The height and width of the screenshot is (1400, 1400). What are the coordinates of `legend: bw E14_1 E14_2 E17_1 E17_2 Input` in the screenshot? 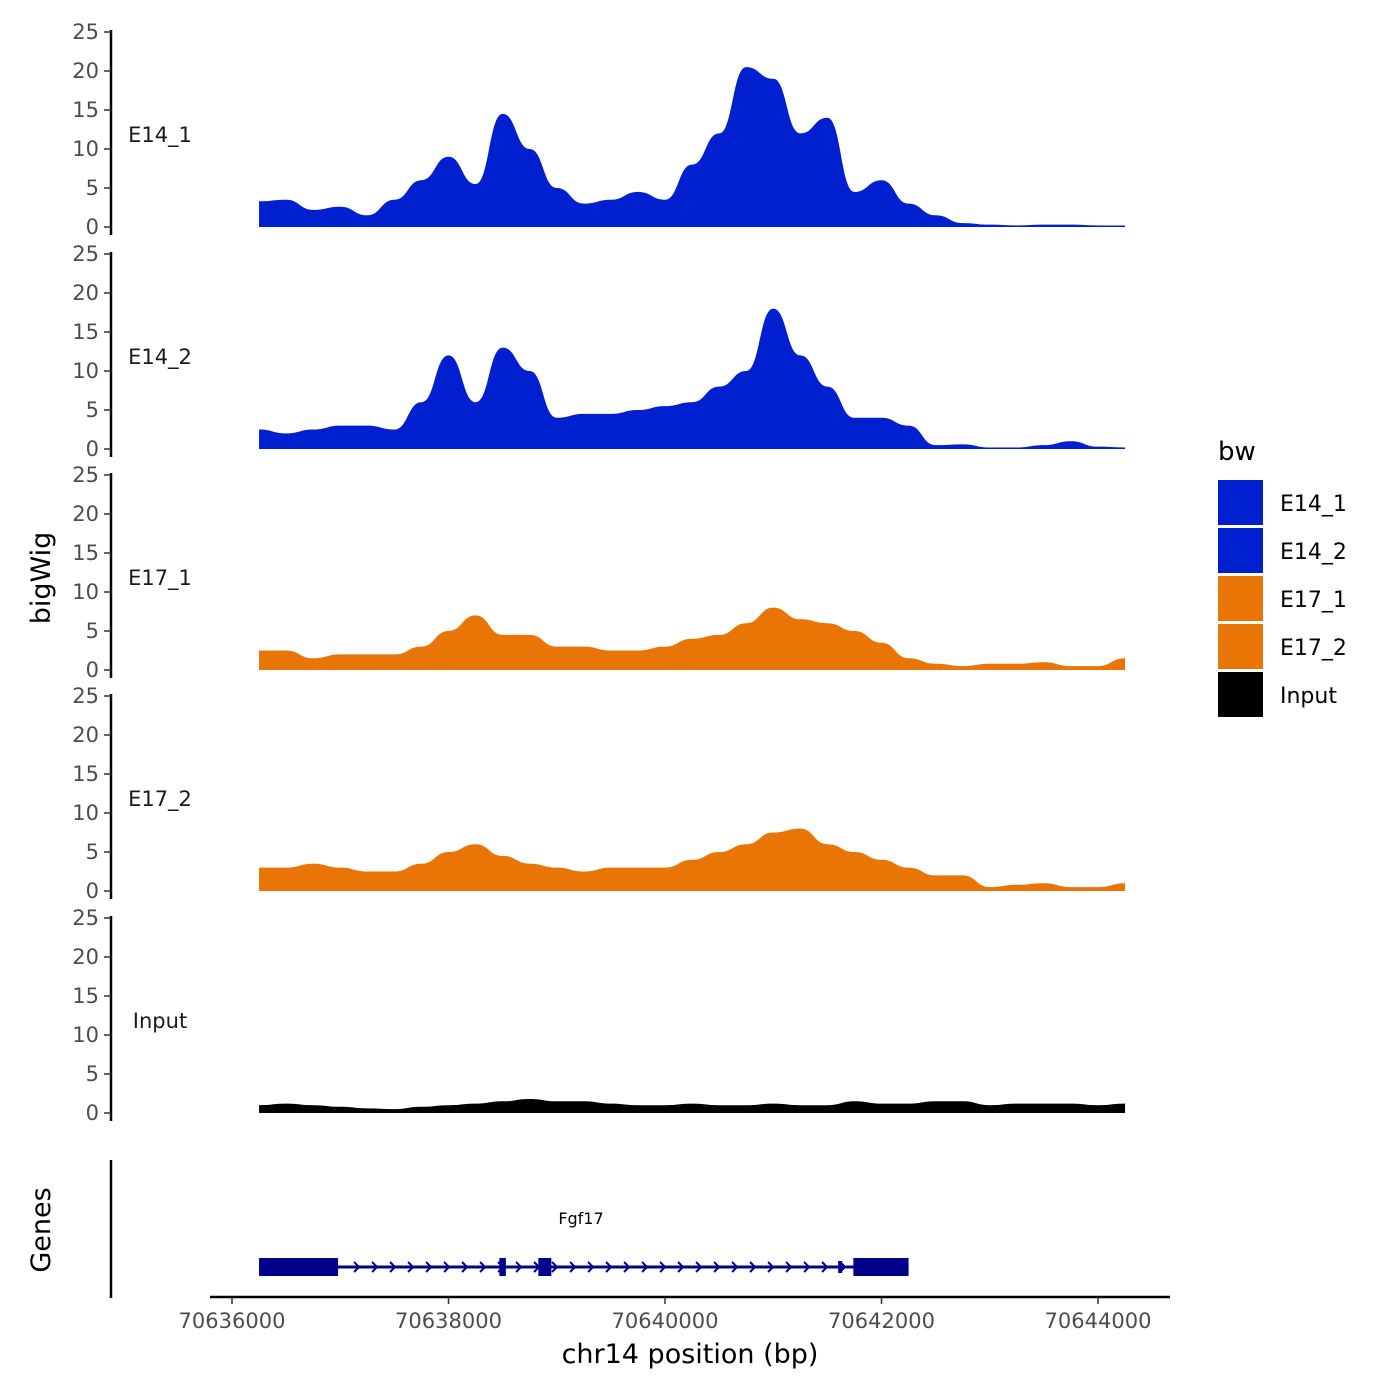 It's located at (1282, 577).